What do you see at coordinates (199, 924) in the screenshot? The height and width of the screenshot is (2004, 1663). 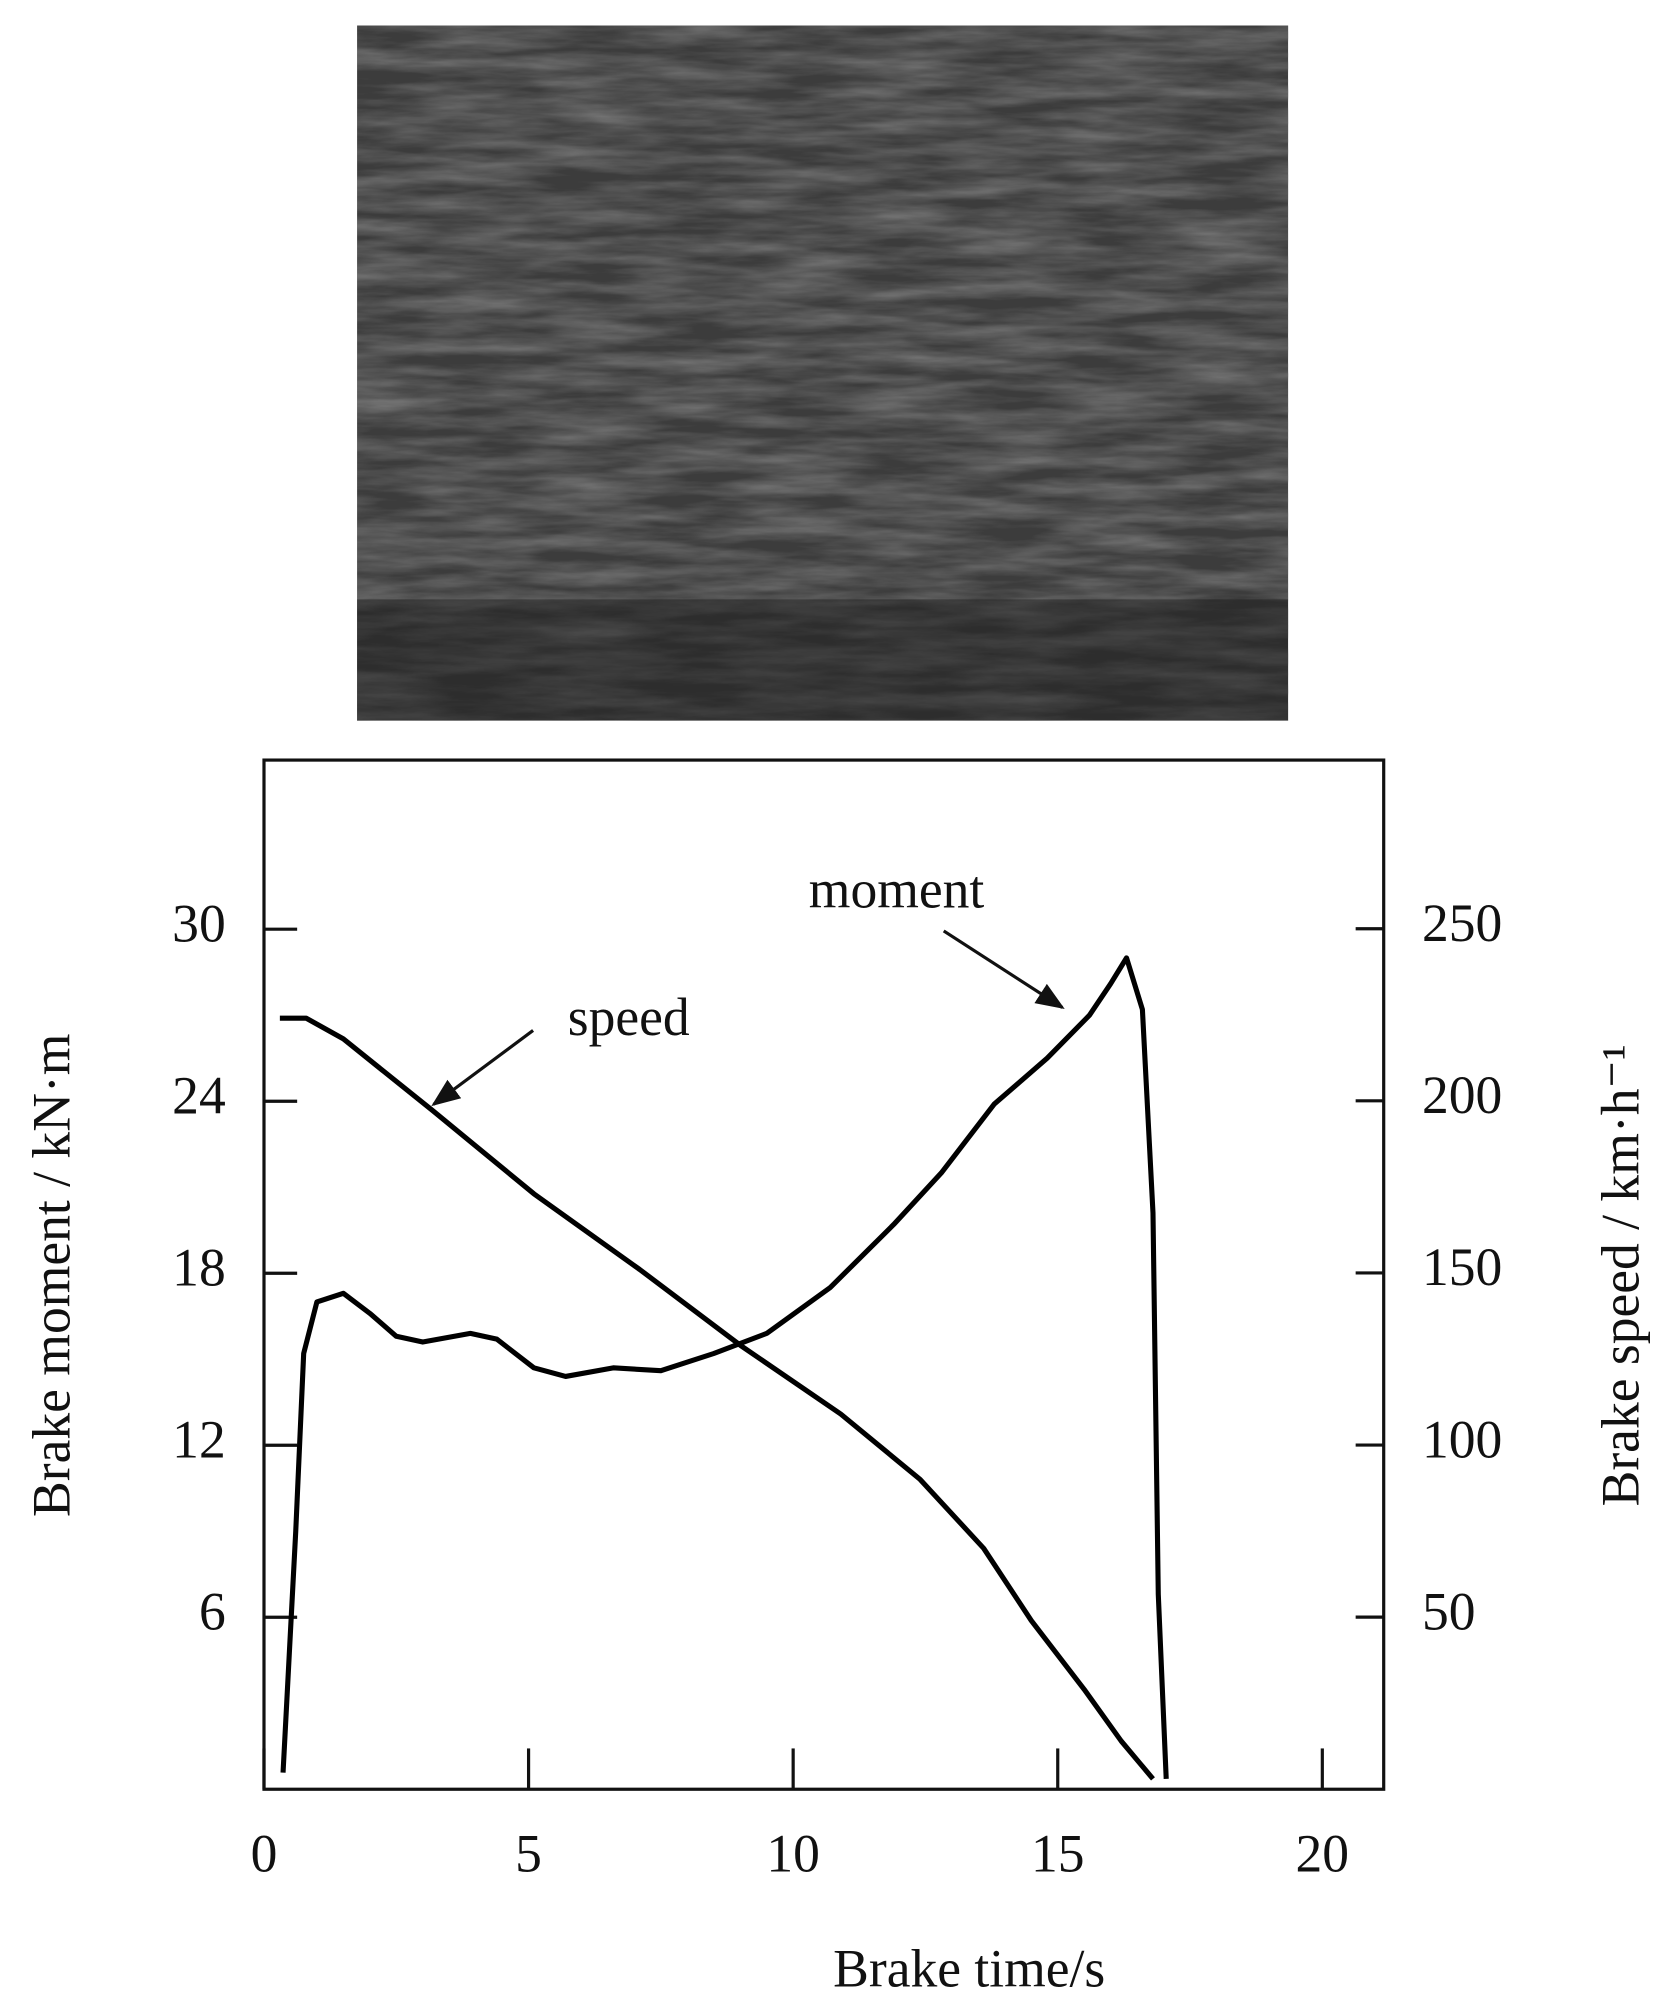 I see `y-tick-label: 30` at bounding box center [199, 924].